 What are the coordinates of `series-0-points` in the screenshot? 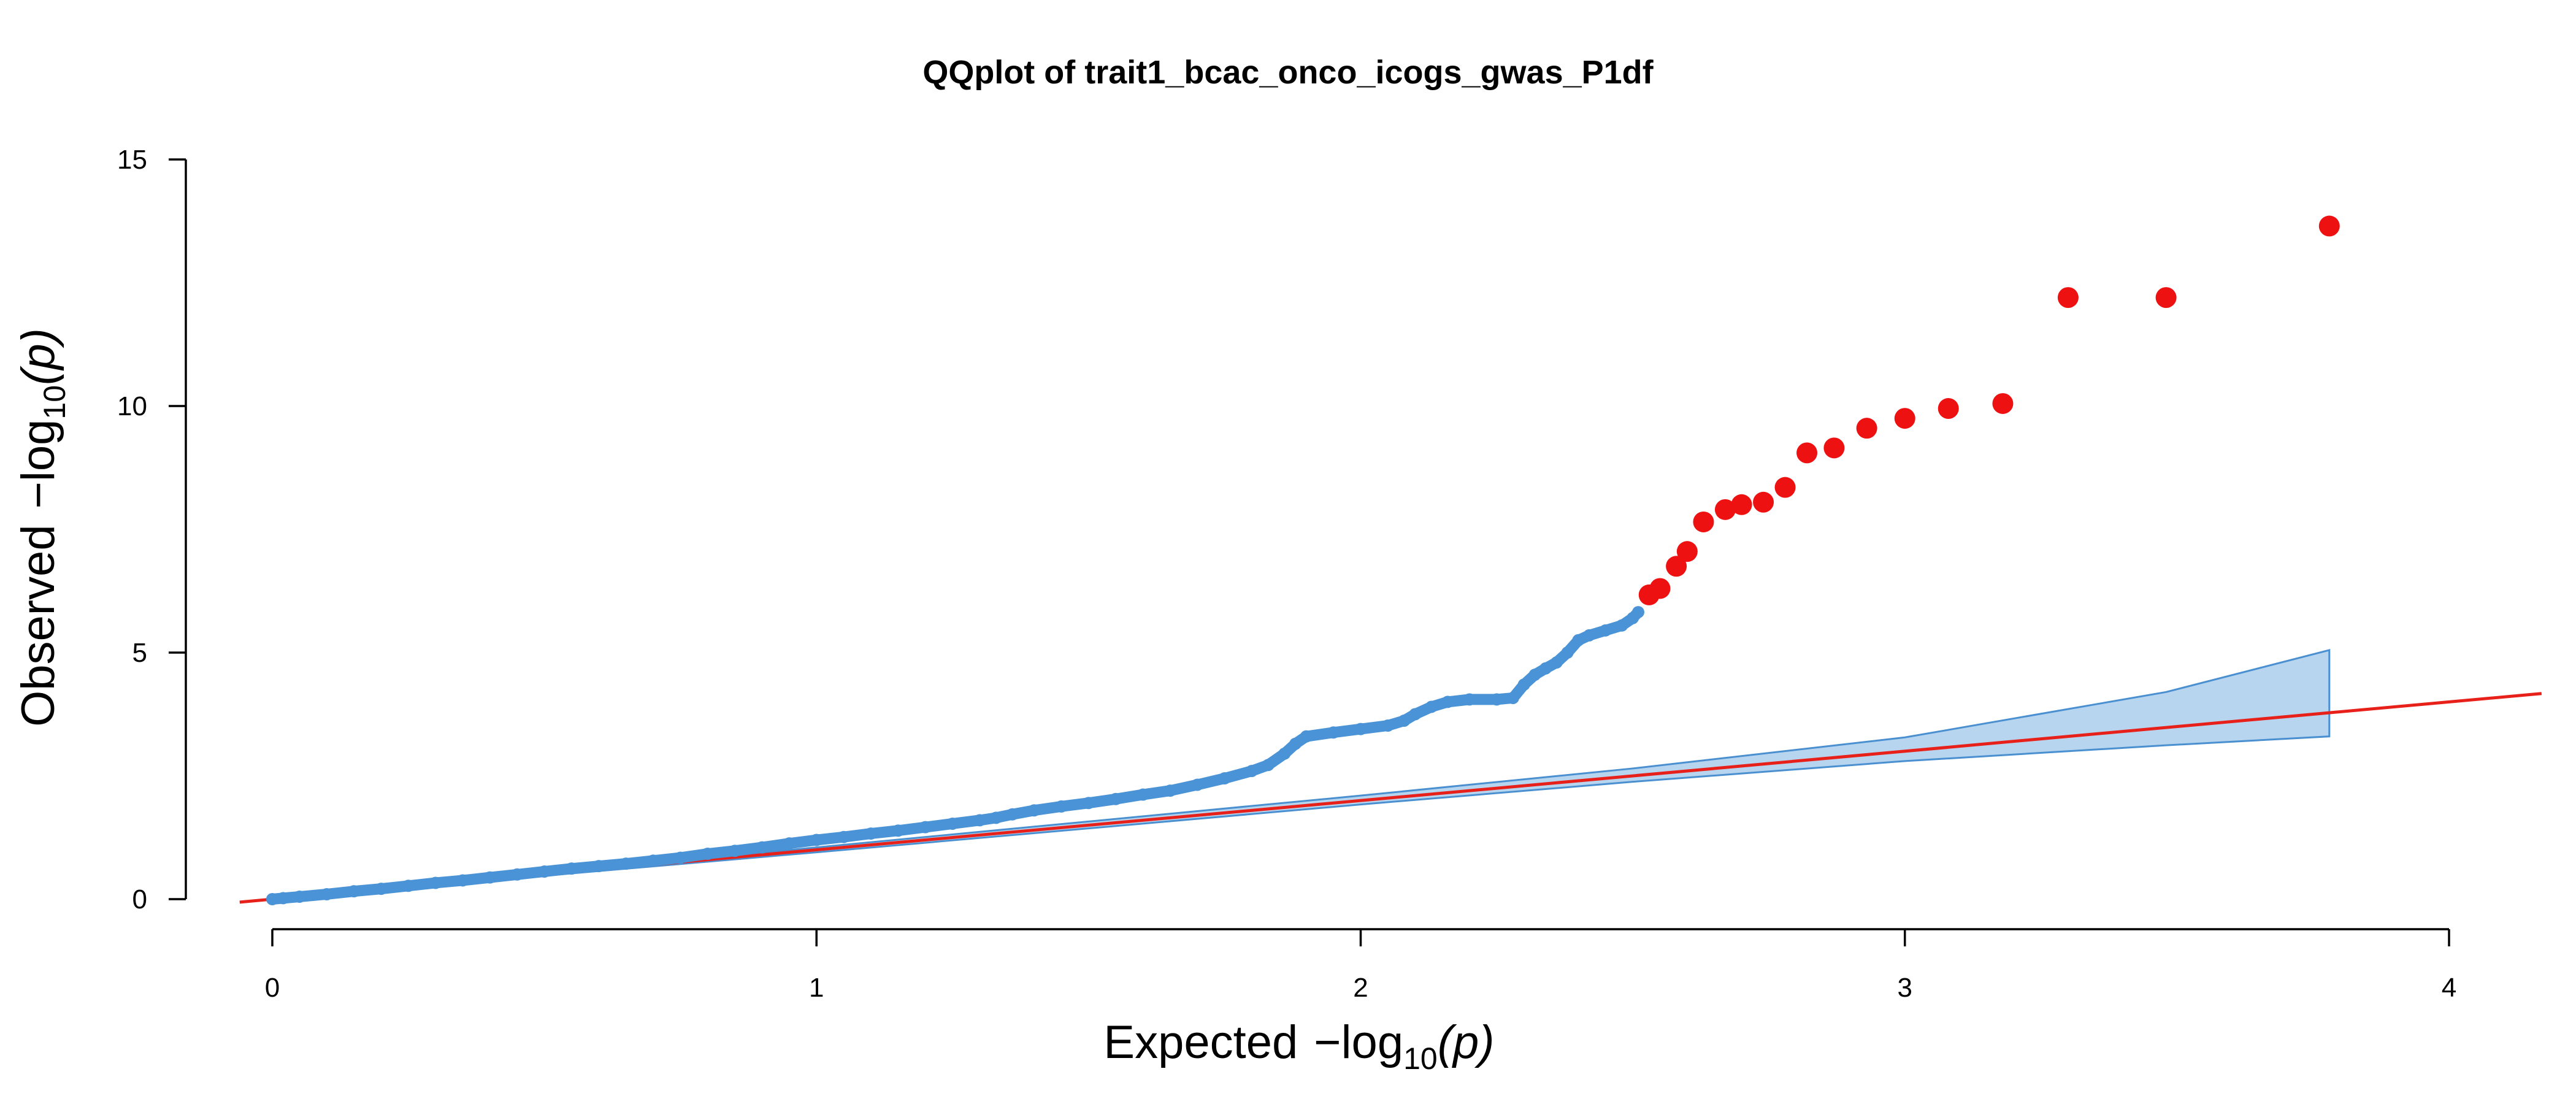 It's located at (955, 755).